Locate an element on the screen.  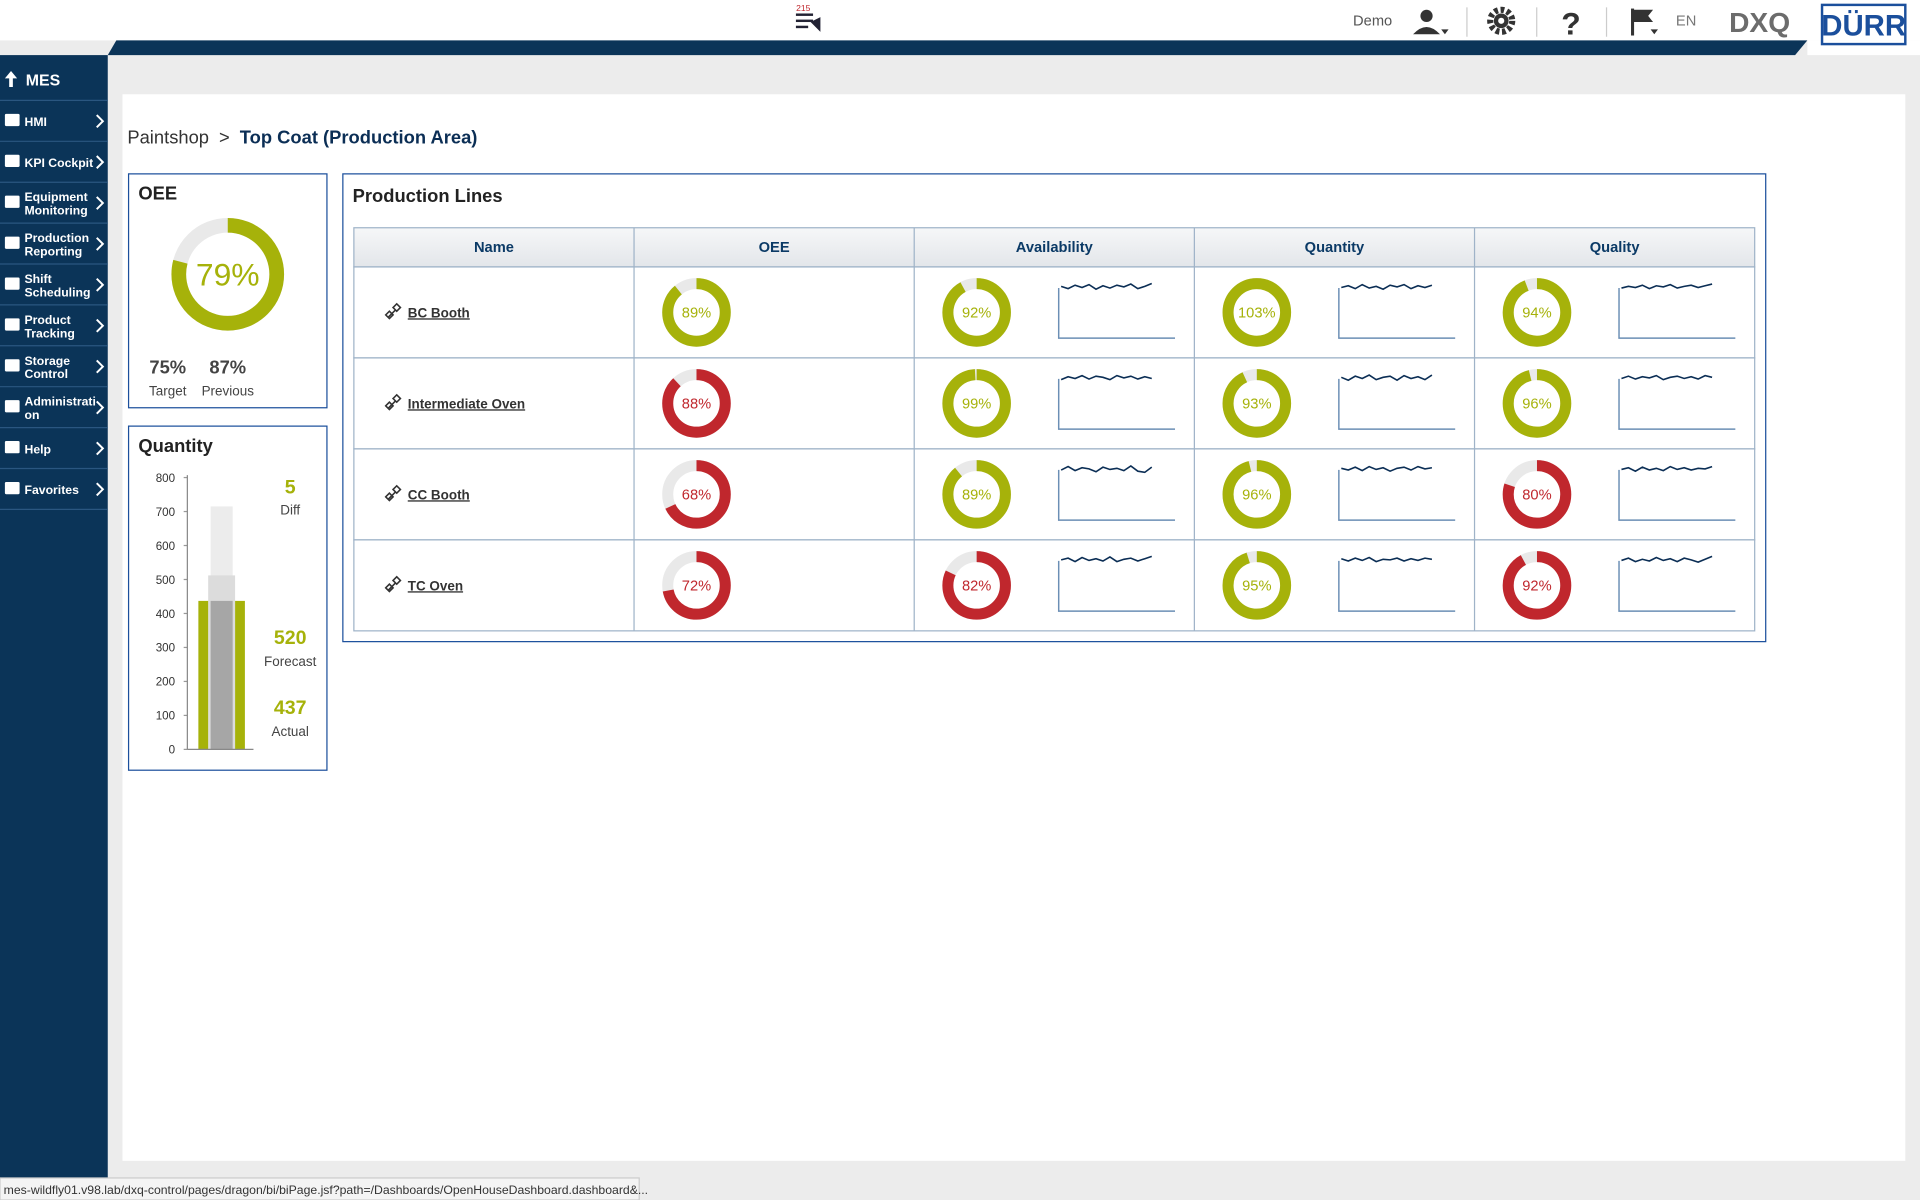
donut-label: 82% is located at coordinates (976, 587).